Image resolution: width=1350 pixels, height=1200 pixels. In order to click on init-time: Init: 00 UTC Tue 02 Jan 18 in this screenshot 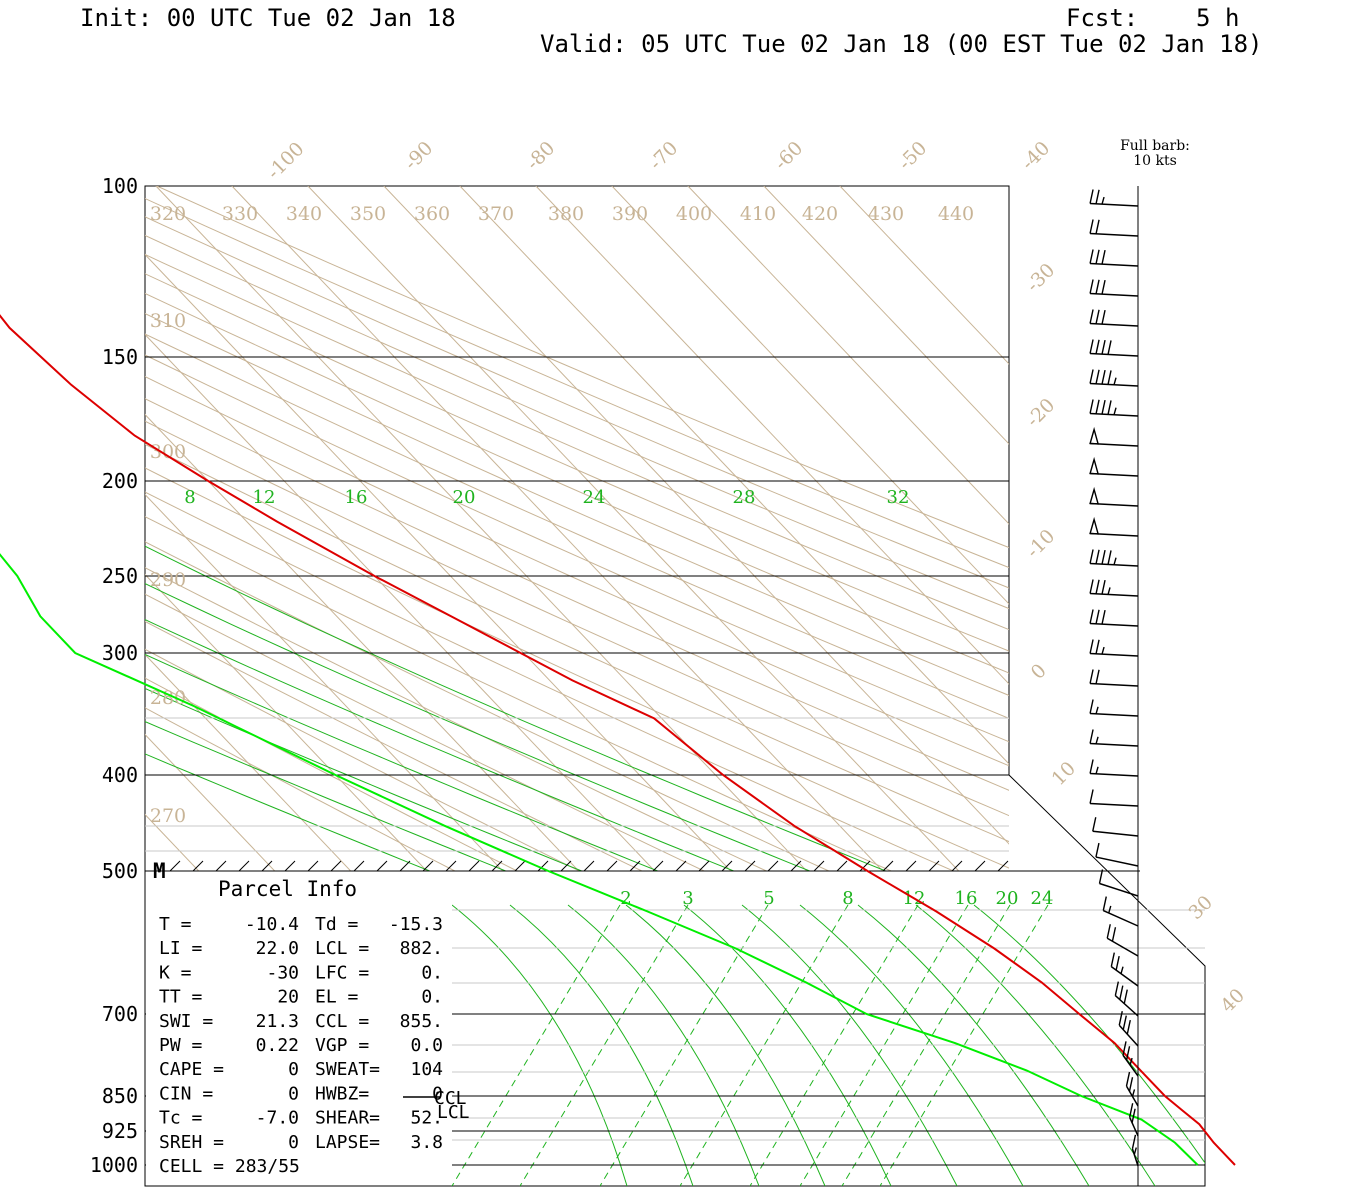, I will do `click(268, 18)`.